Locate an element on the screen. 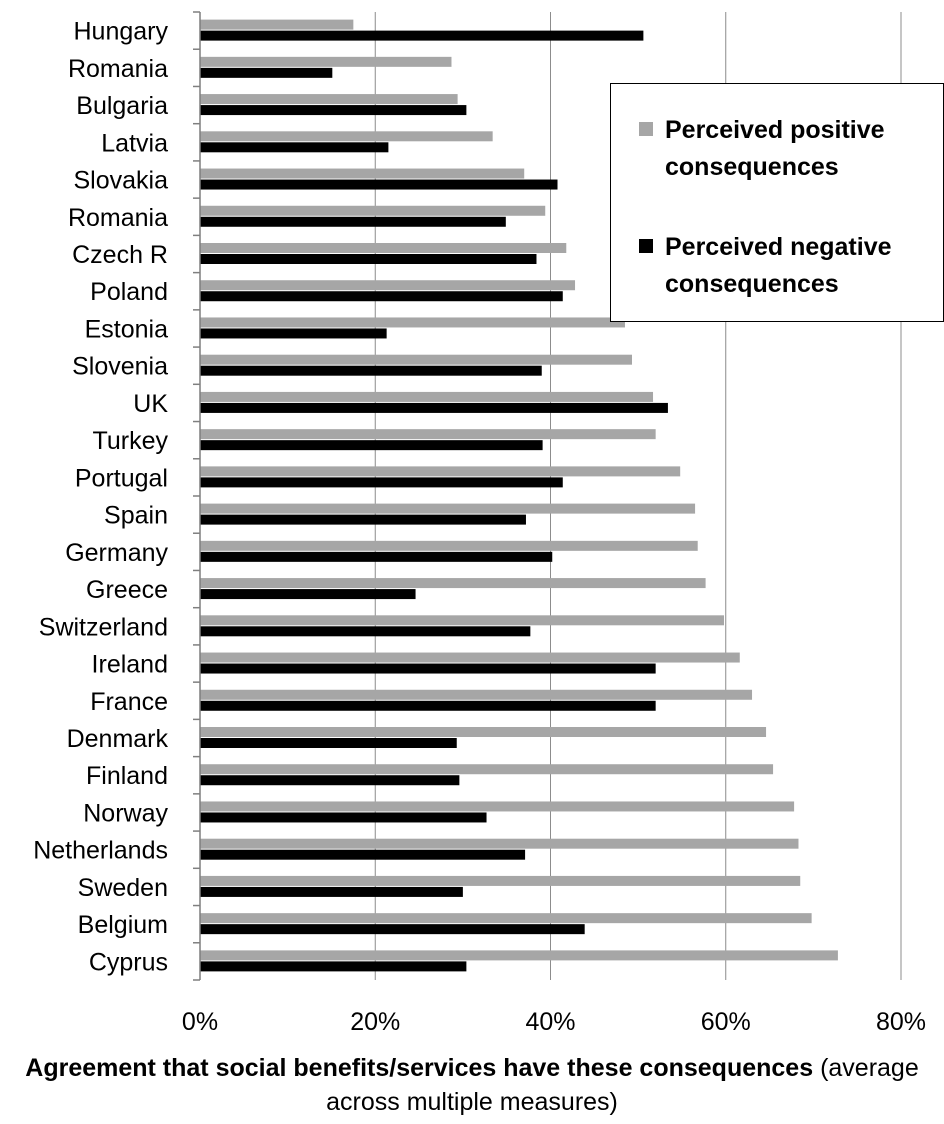  category-label-10: UK is located at coordinates (150, 404).